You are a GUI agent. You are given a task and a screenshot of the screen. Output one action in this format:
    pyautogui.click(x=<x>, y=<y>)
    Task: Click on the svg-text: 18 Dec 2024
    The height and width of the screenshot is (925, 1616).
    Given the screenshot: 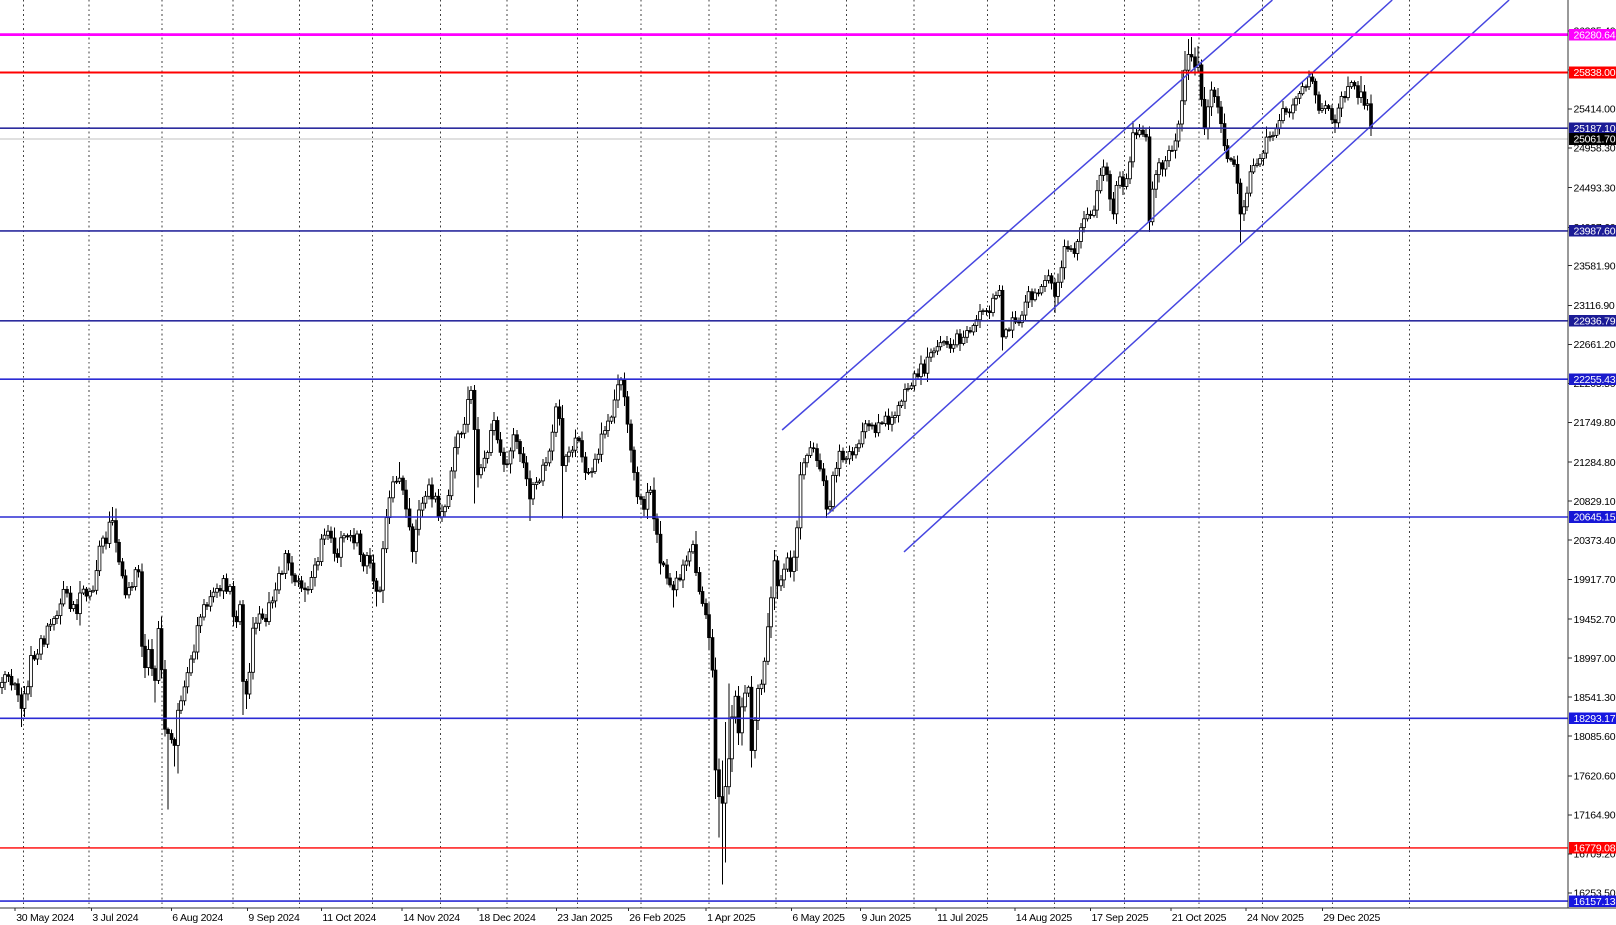 What is the action you would take?
    pyautogui.click(x=507, y=918)
    